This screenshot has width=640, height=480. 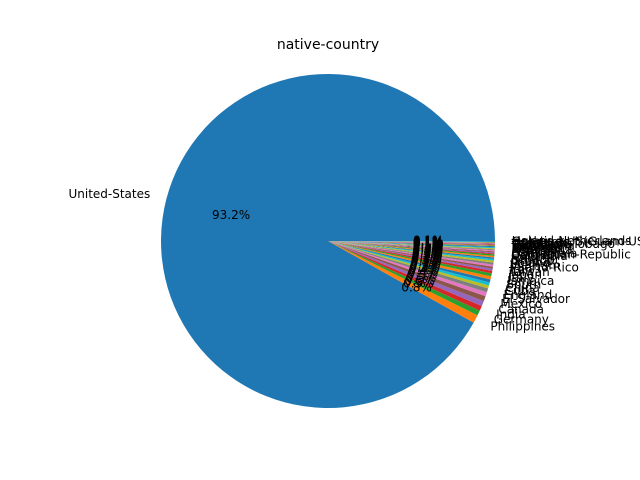 I want to click on pie-label-portugal: Portugal, so click(x=536, y=252).